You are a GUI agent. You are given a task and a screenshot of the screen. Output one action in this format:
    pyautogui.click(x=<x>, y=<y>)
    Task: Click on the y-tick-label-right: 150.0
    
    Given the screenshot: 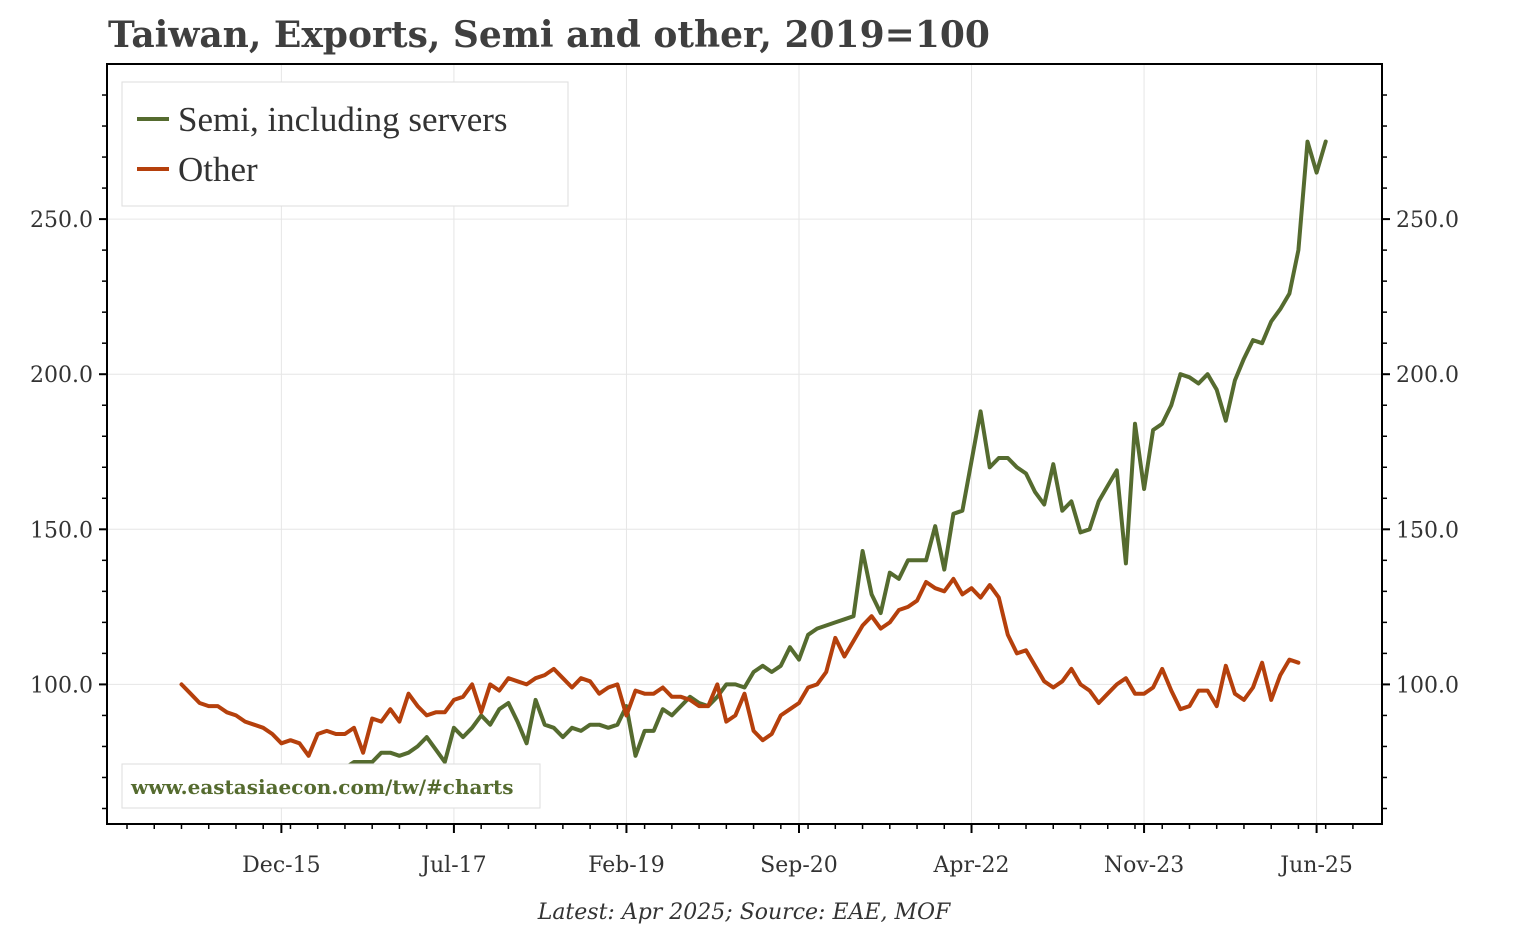 What is the action you would take?
    pyautogui.click(x=1427, y=530)
    